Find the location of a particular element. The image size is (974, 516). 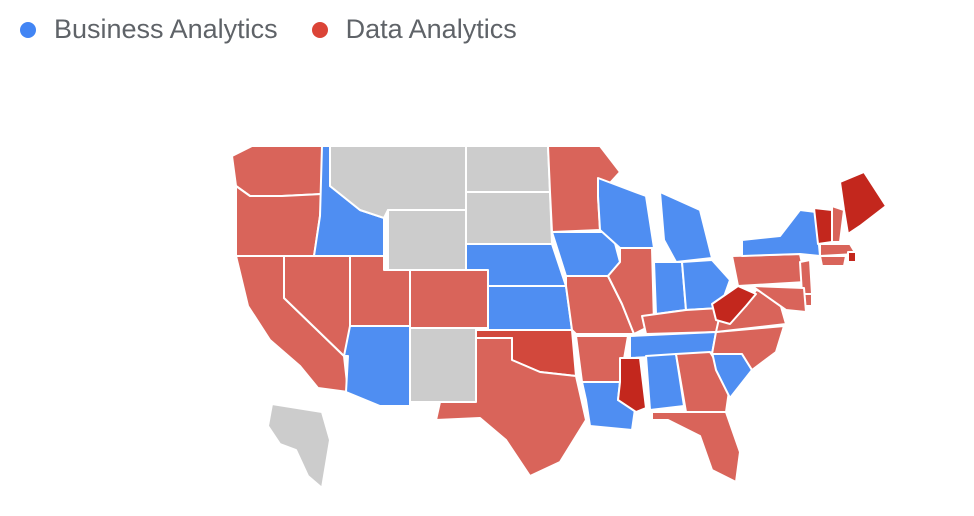

state-maryland: Maryland is located at coordinates (779, 299).